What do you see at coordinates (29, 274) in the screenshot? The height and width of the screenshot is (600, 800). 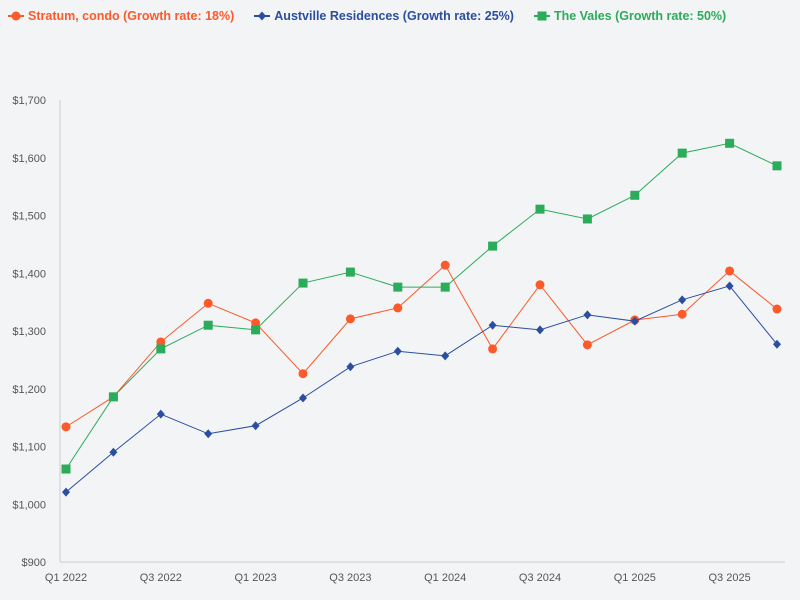 I see `y-tick-label: $1,400` at bounding box center [29, 274].